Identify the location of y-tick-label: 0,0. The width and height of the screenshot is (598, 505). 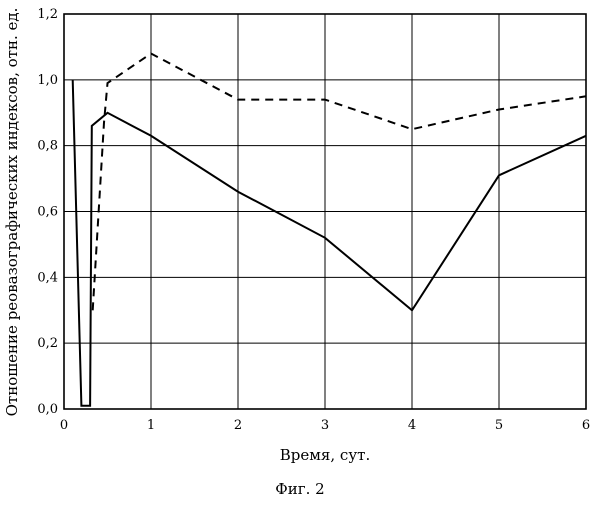
(47, 409).